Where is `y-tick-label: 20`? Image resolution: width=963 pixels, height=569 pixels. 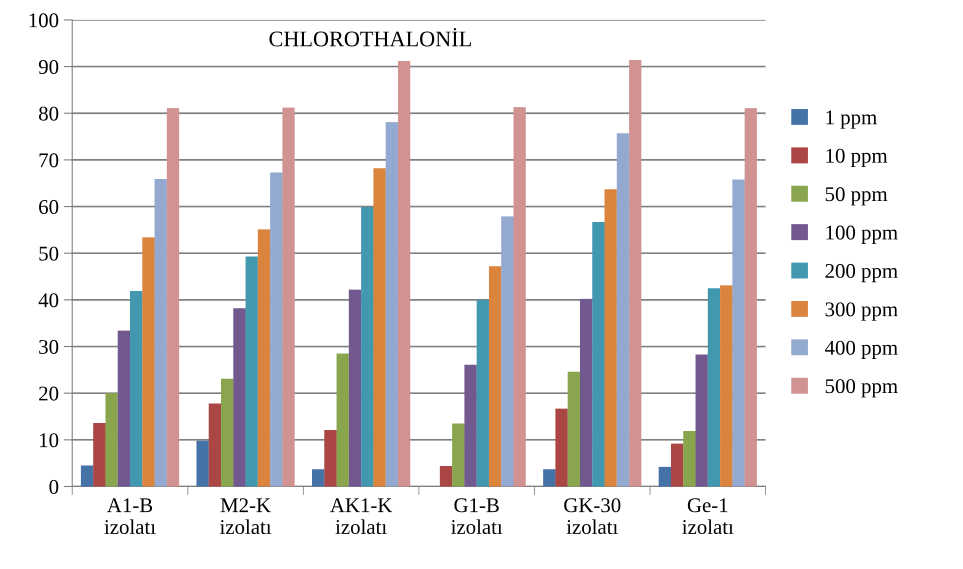
y-tick-label: 20 is located at coordinates (48, 393).